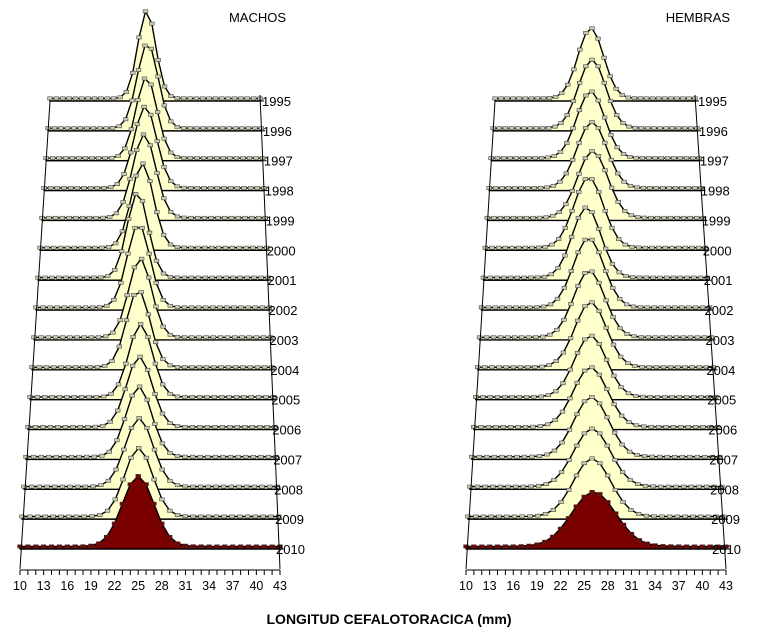  Describe the element at coordinates (717, 250) in the screenshot. I see `series-label: 2000` at that location.